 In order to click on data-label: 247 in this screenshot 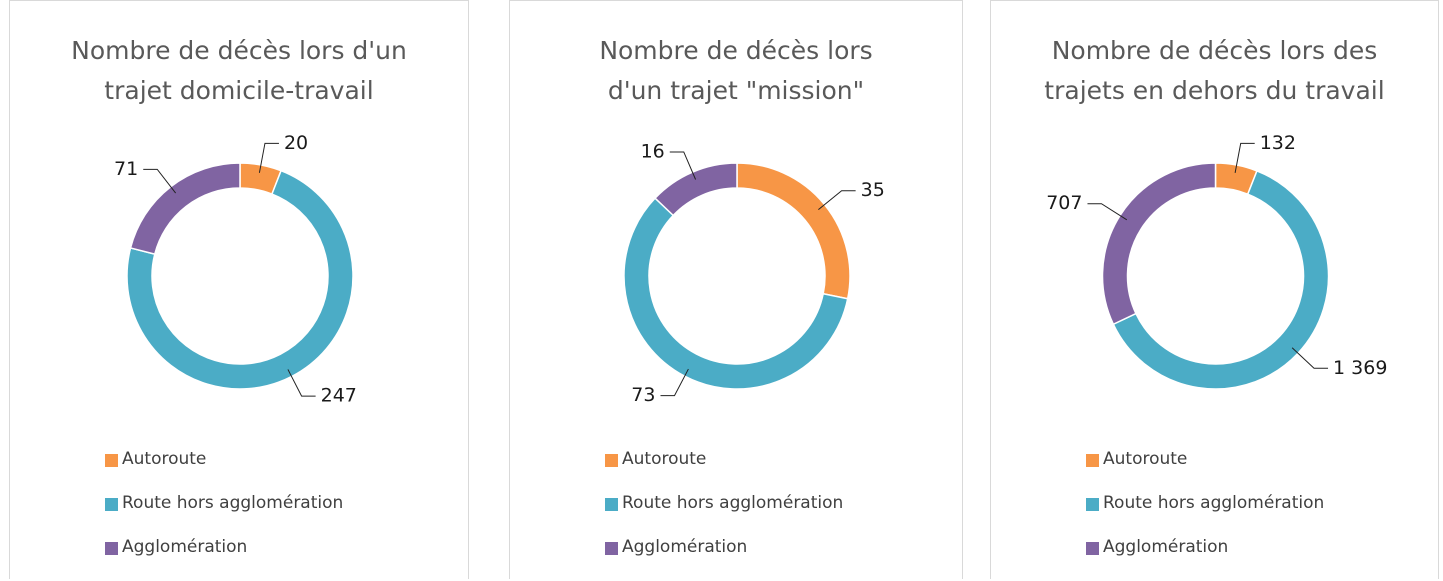, I will do `click(339, 396)`.